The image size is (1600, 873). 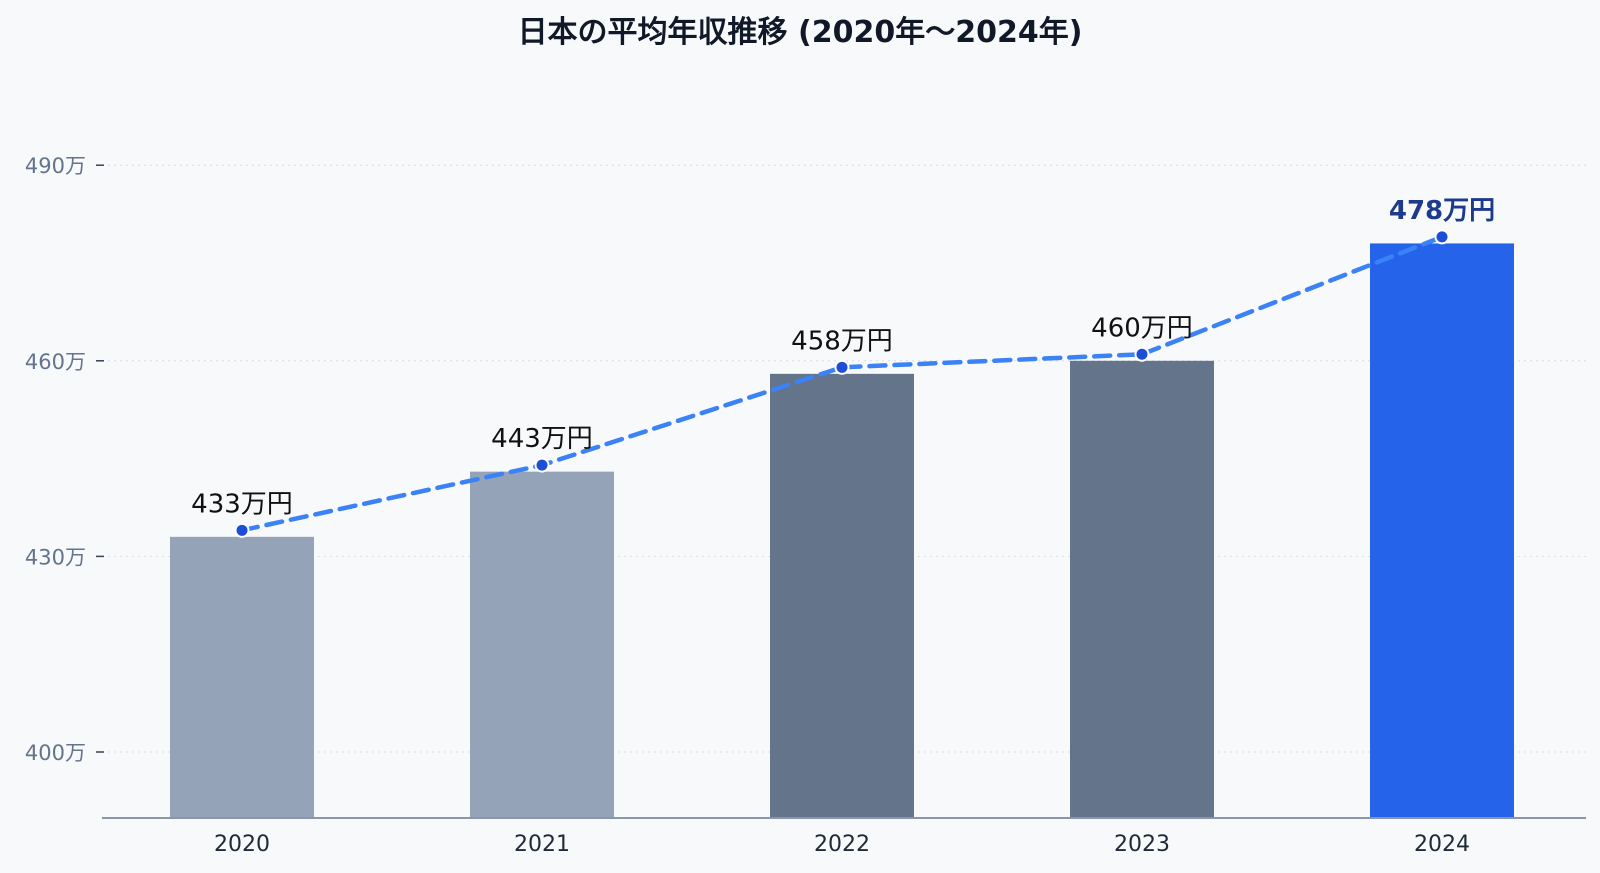 What do you see at coordinates (55, 753) in the screenshot?
I see `y-tick-label: 400万` at bounding box center [55, 753].